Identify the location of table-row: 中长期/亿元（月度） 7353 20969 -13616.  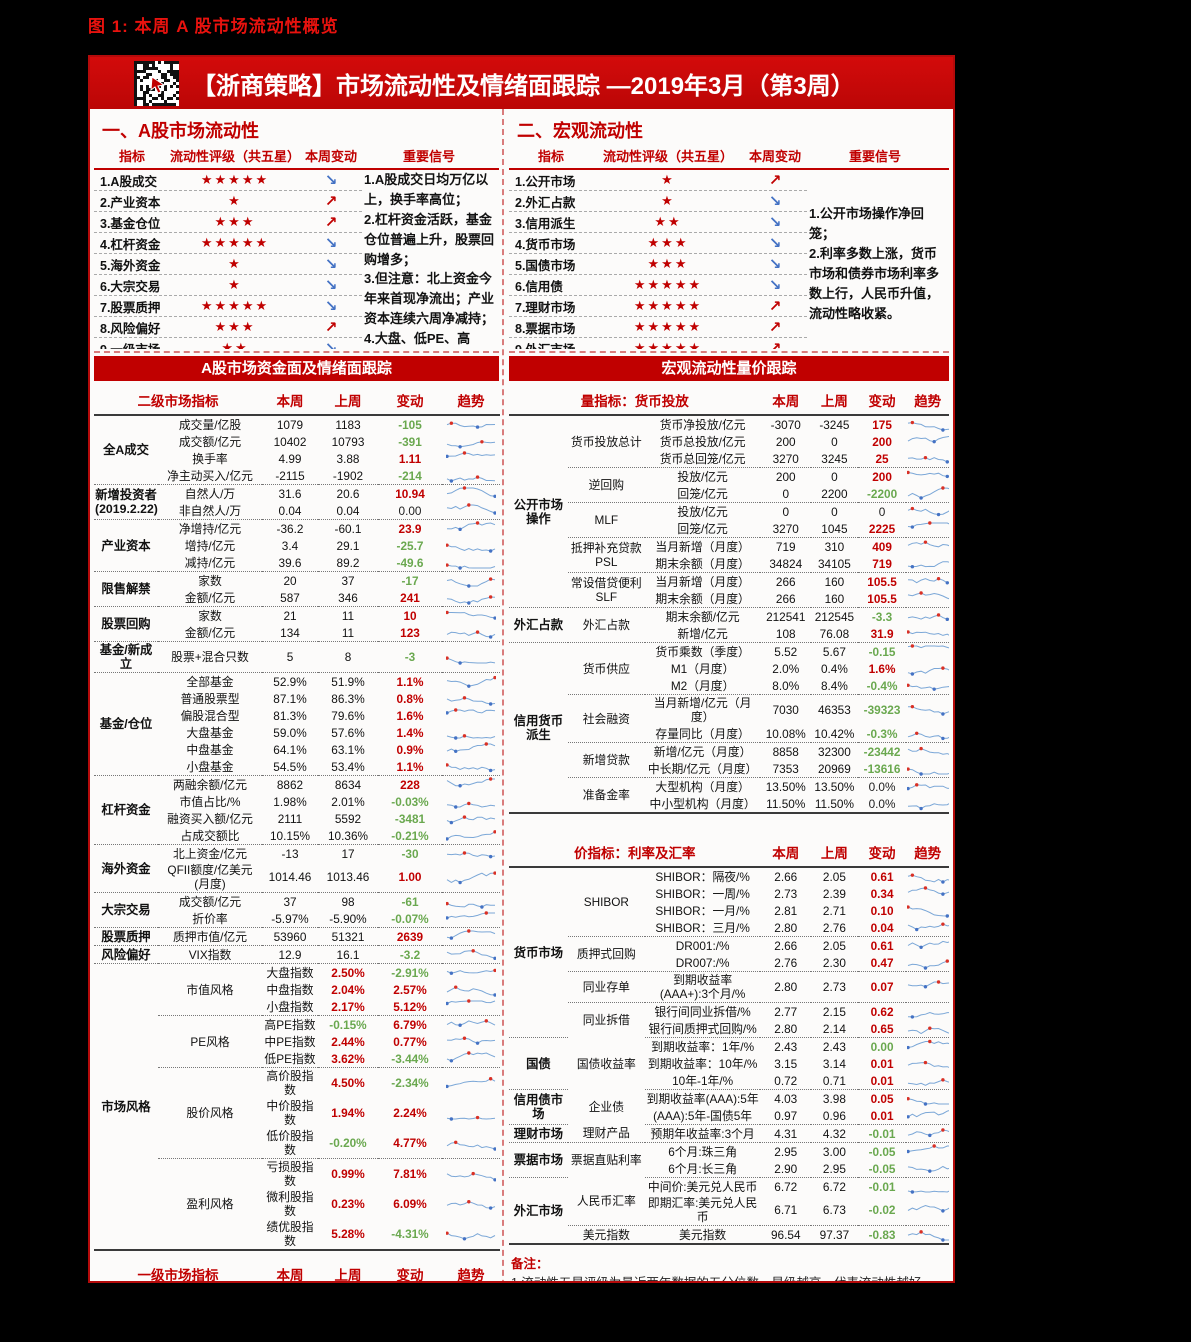
(729, 769).